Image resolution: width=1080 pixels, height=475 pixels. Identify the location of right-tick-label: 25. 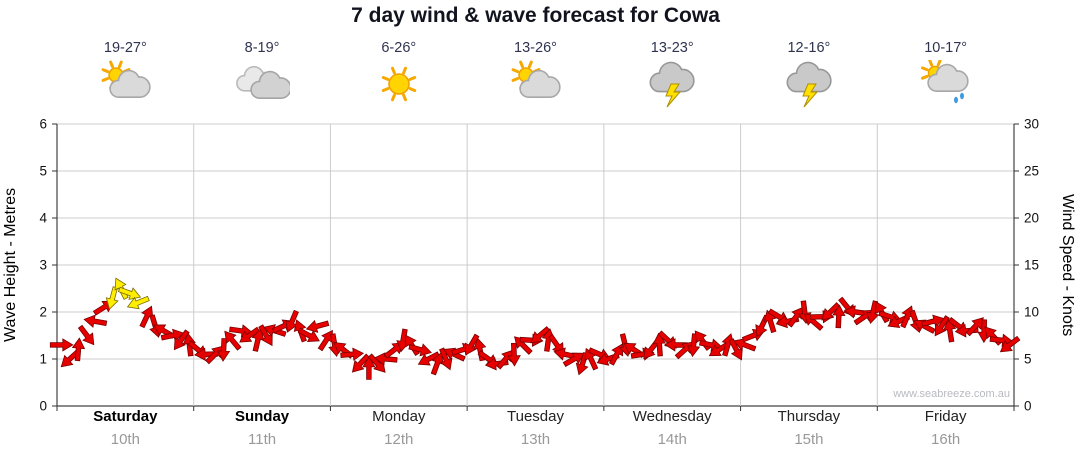
(1031, 171).